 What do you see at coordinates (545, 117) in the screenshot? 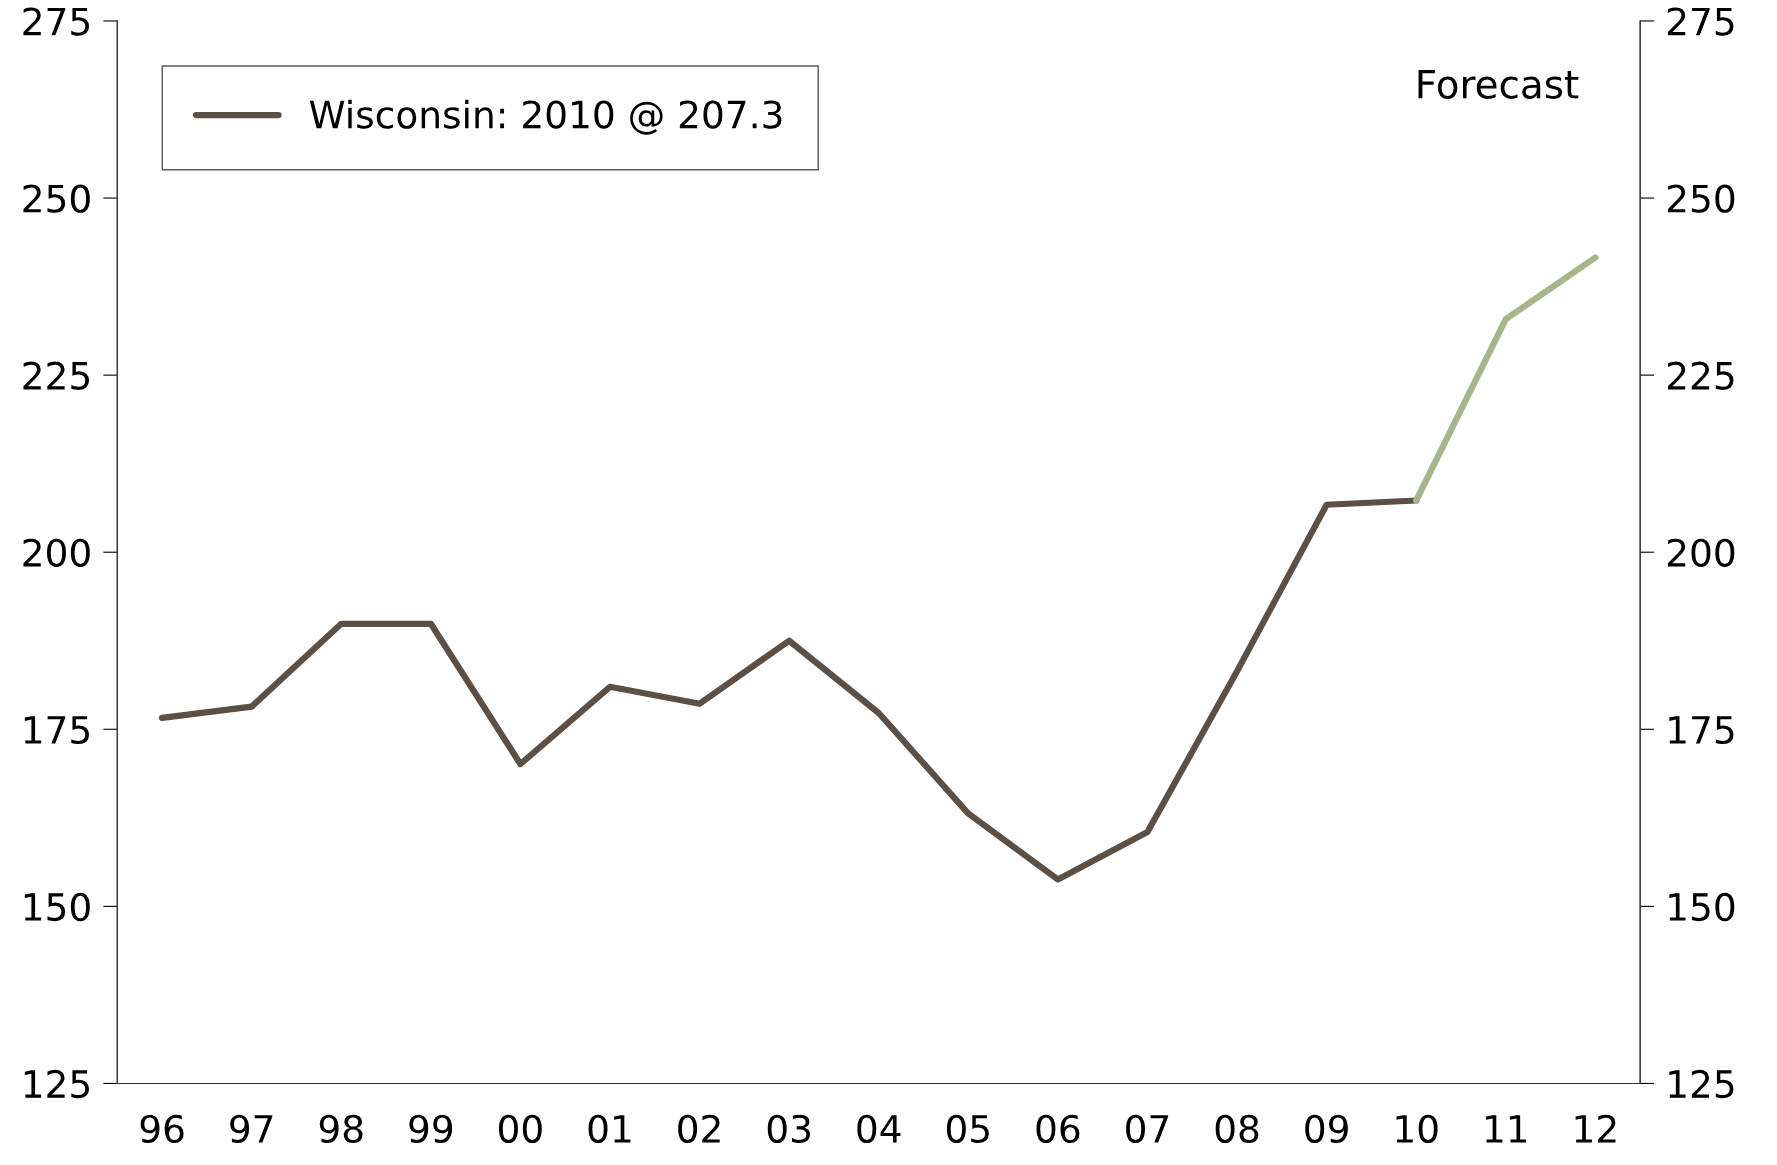
I see `legend-label: Wisconsin: 2010 @ 207.3` at bounding box center [545, 117].